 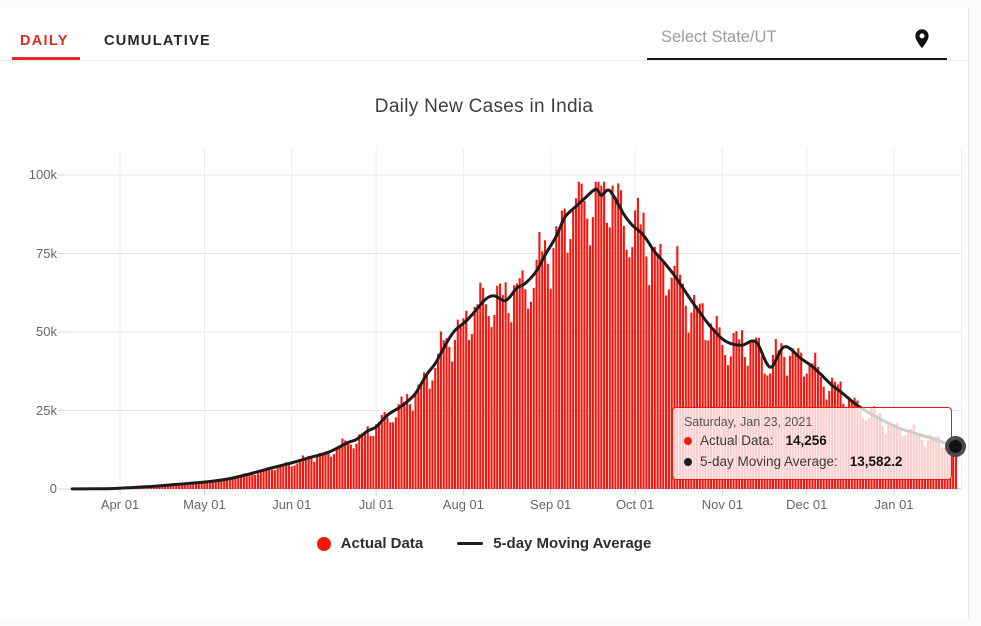 What do you see at coordinates (42, 174) in the screenshot?
I see `y-axis-label: 100k` at bounding box center [42, 174].